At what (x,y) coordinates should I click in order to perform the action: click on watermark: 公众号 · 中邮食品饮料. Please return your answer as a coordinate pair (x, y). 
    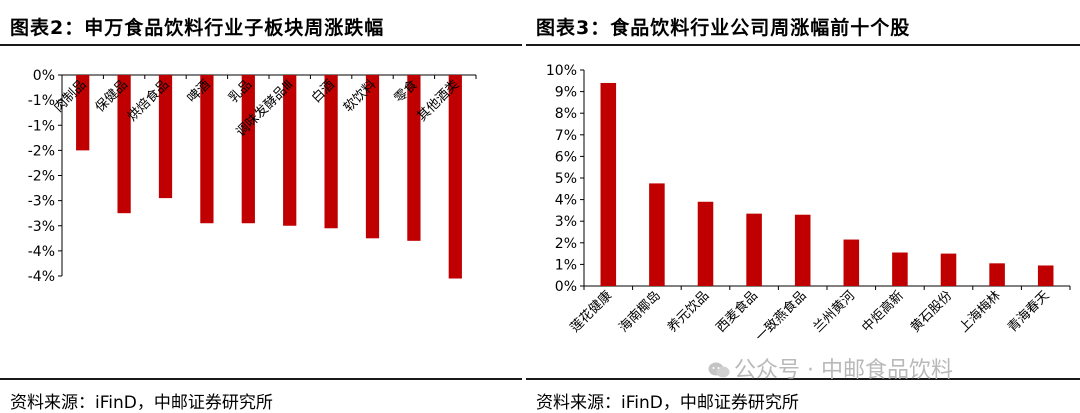
    Looking at the image, I should click on (830, 368).